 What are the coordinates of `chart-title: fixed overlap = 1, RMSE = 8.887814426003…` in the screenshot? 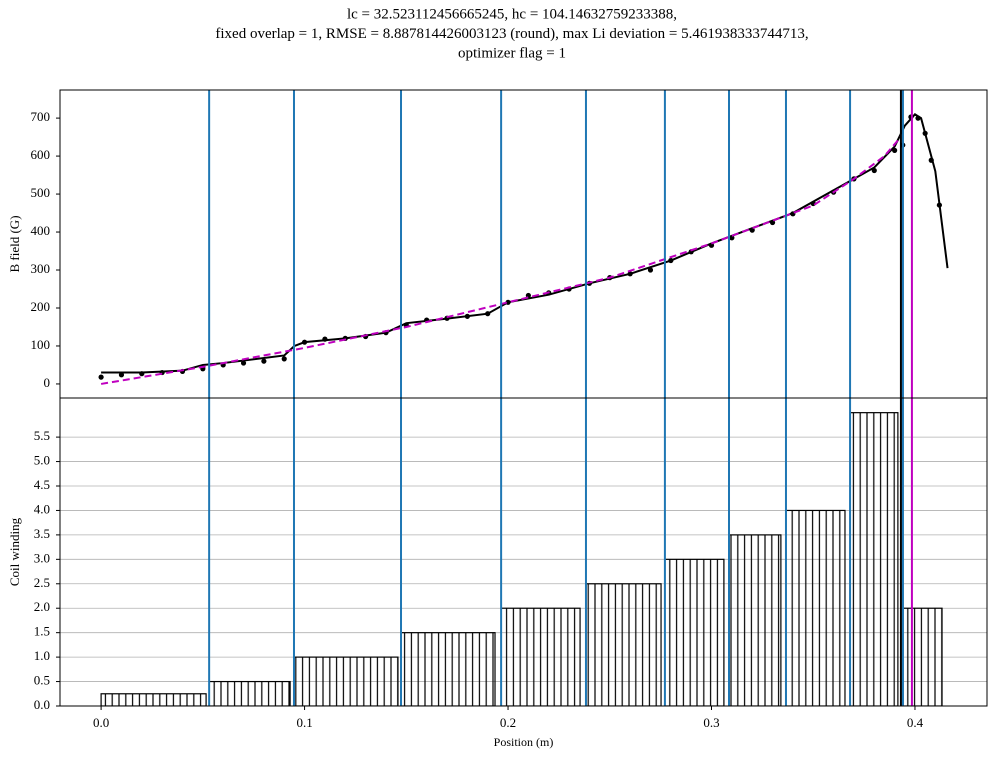 It's located at (511, 34).